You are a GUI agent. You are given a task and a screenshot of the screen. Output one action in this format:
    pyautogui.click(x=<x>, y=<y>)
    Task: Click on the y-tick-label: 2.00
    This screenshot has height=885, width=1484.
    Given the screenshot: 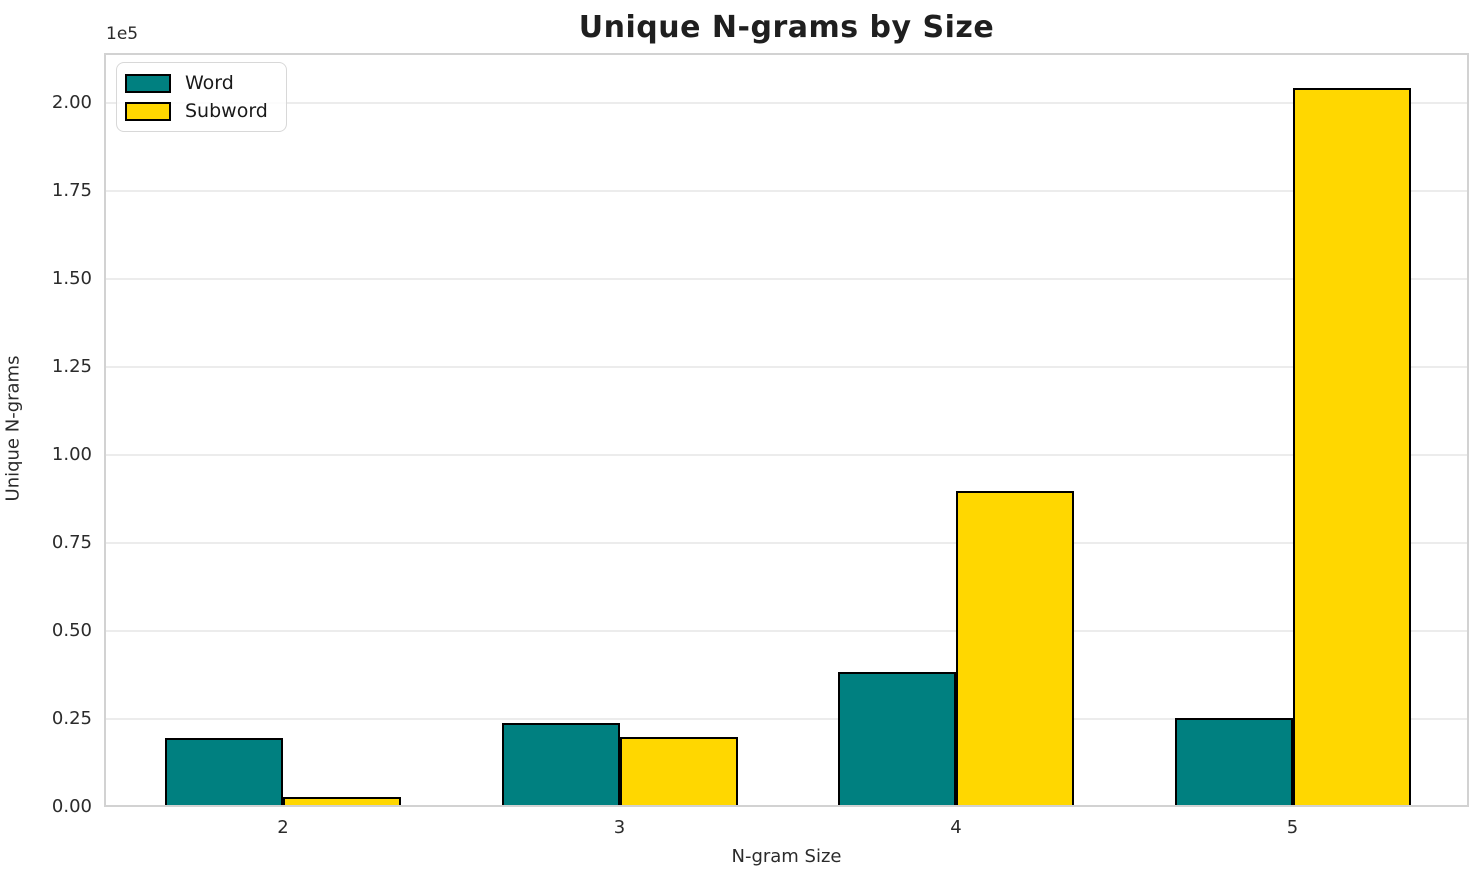 What is the action you would take?
    pyautogui.click(x=71, y=102)
    